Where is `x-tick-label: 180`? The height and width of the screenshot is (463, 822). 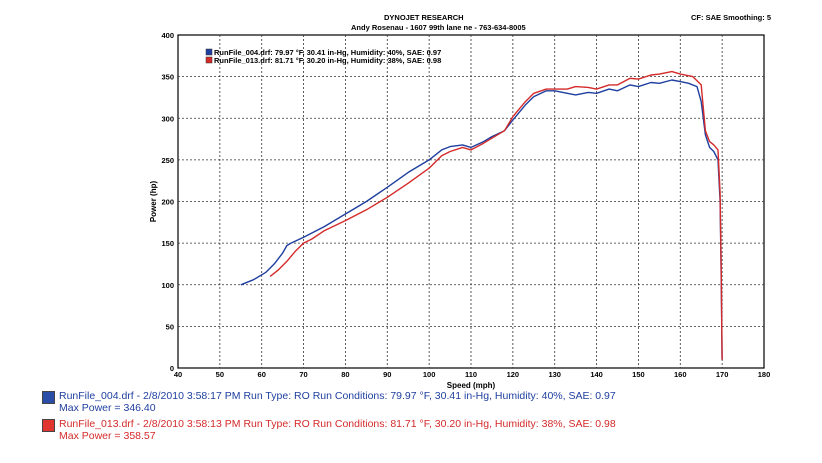
x-tick-label: 180 is located at coordinates (764, 374).